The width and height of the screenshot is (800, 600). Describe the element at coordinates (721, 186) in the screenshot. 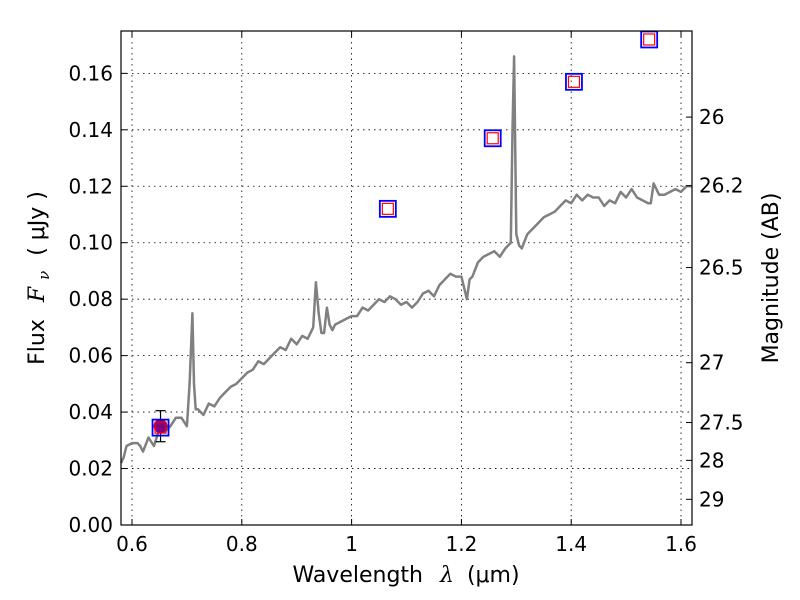

I see `y2-tick-label: 26.2` at that location.